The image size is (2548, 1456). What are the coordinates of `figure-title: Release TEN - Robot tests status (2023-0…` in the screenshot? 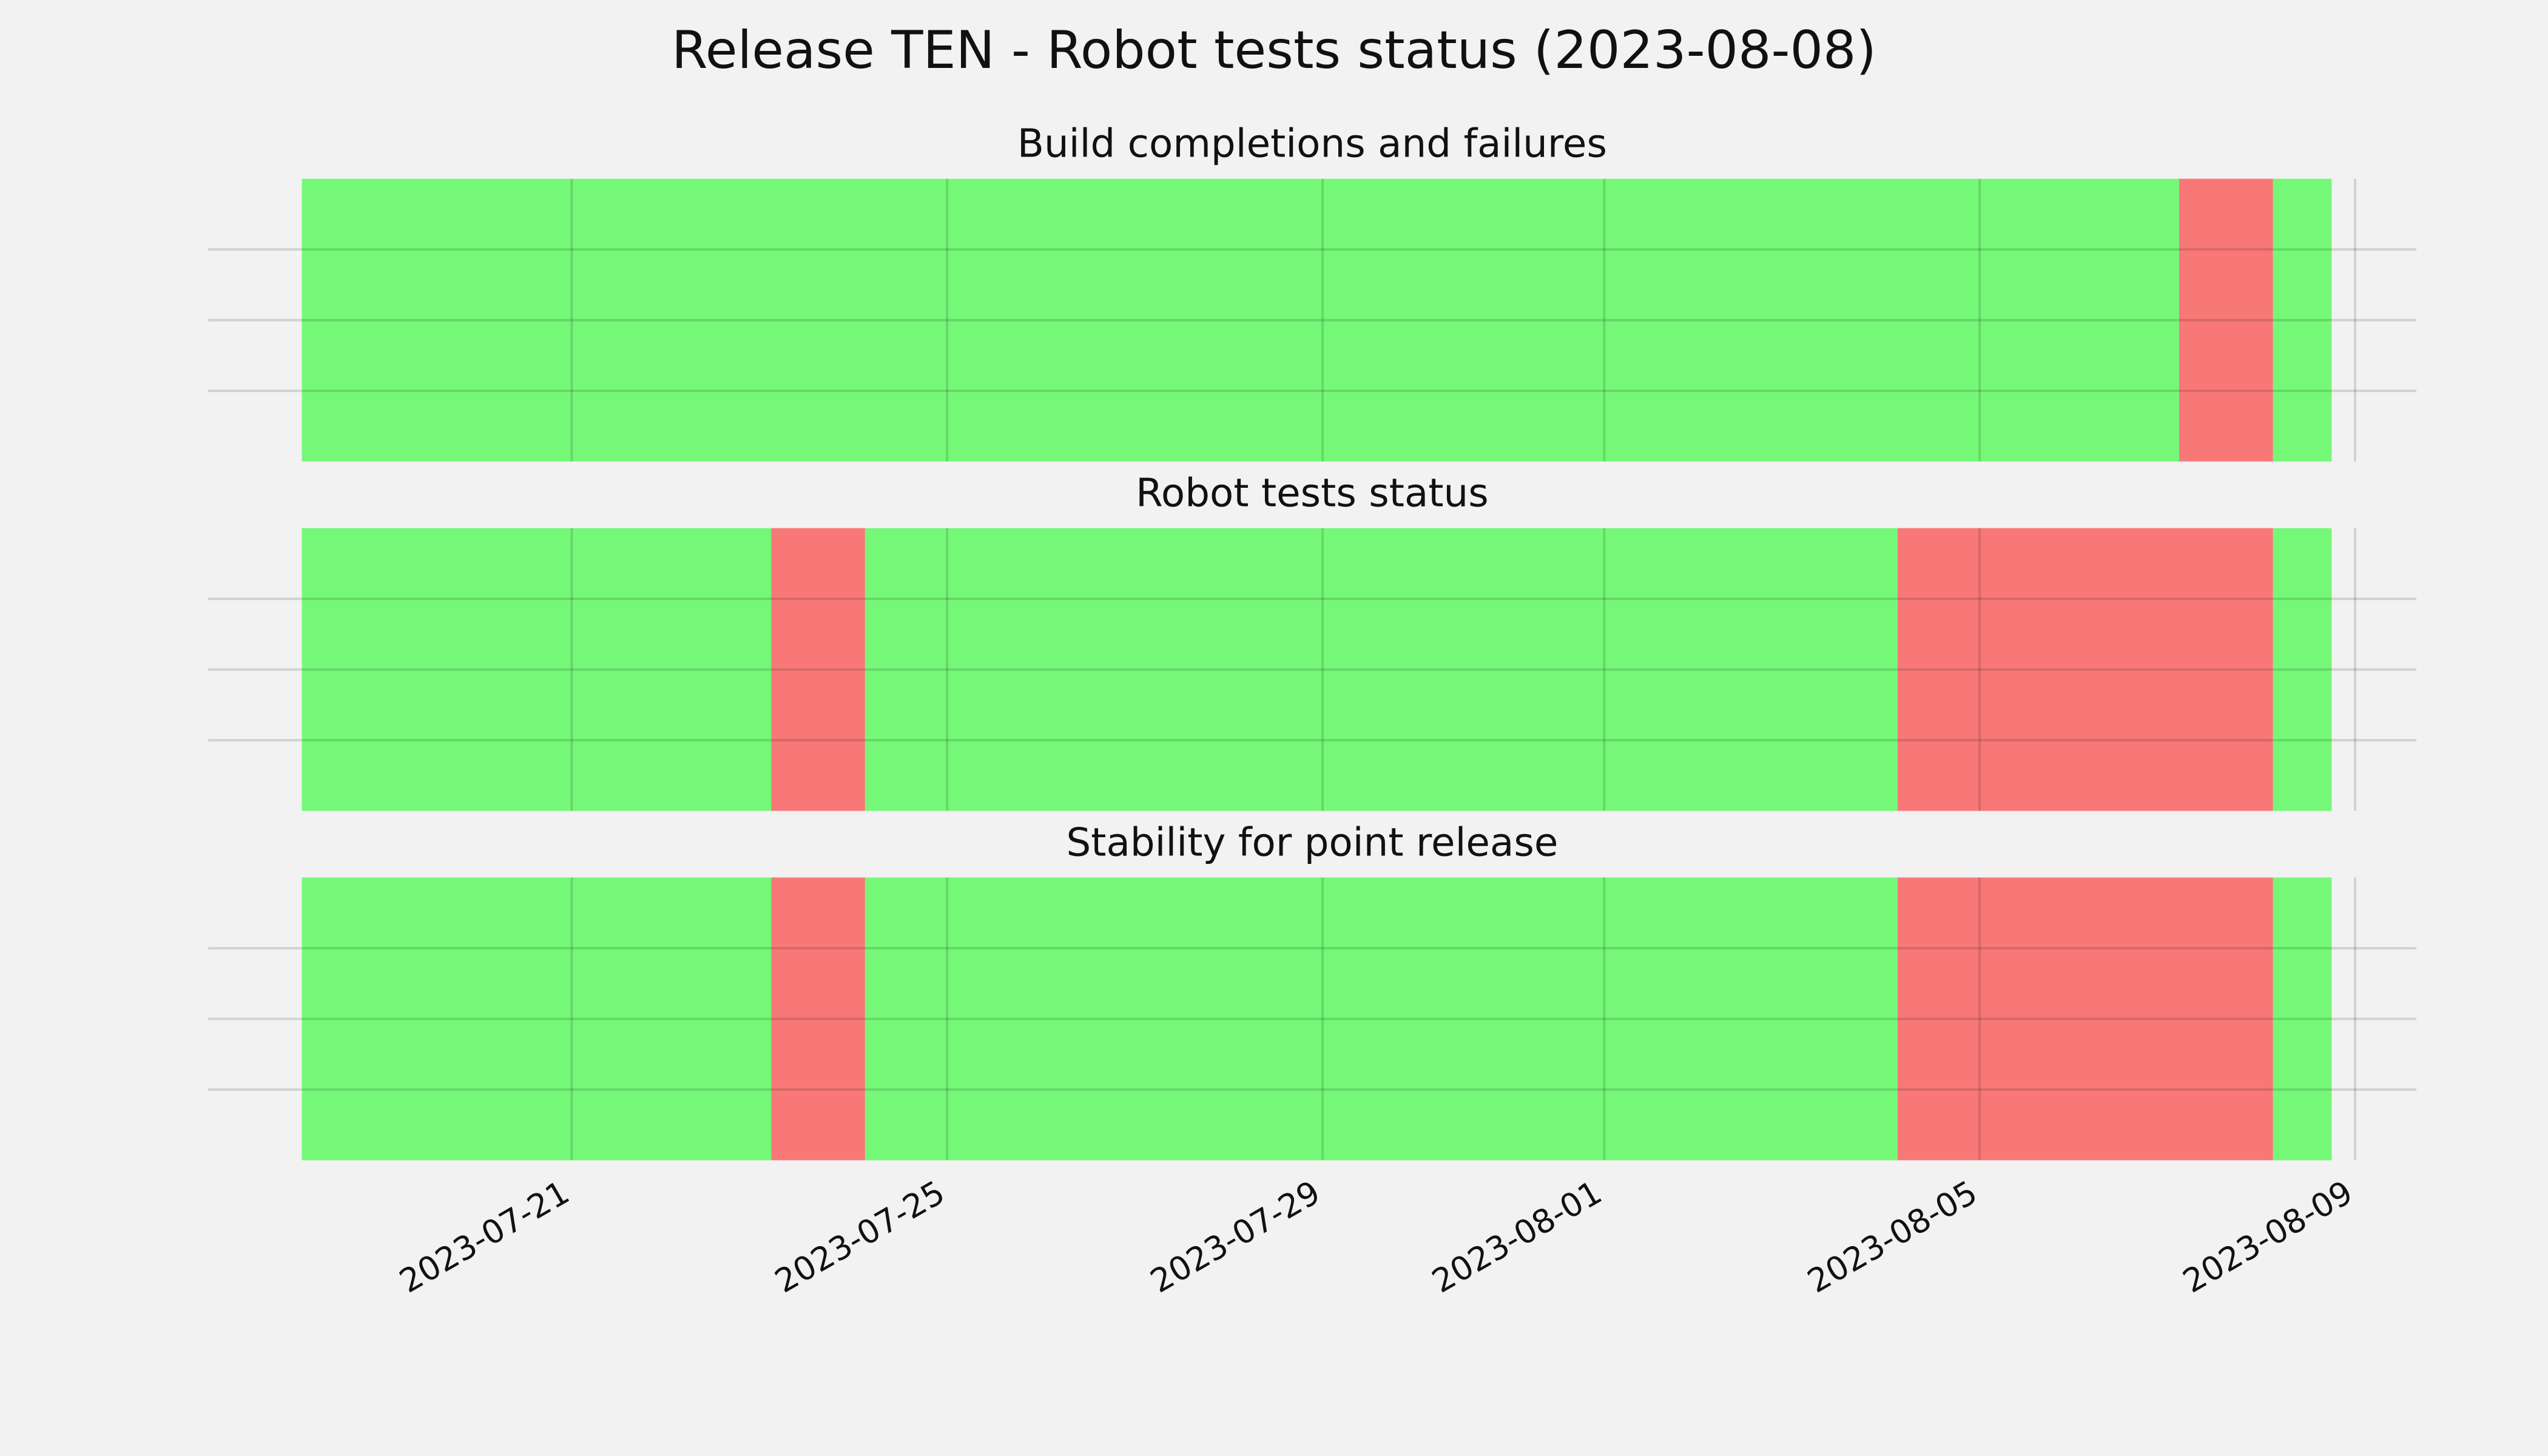 It's located at (1274, 50).